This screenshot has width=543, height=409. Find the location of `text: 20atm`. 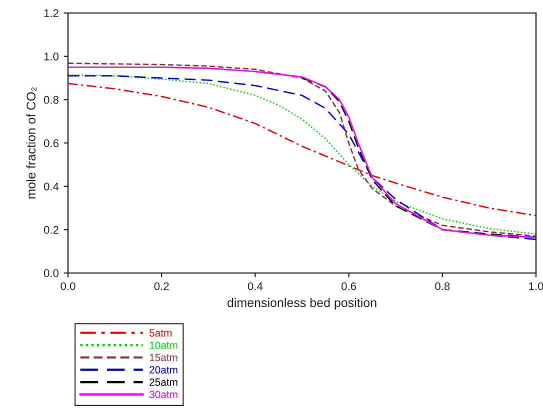

text: 20atm is located at coordinates (164, 370).